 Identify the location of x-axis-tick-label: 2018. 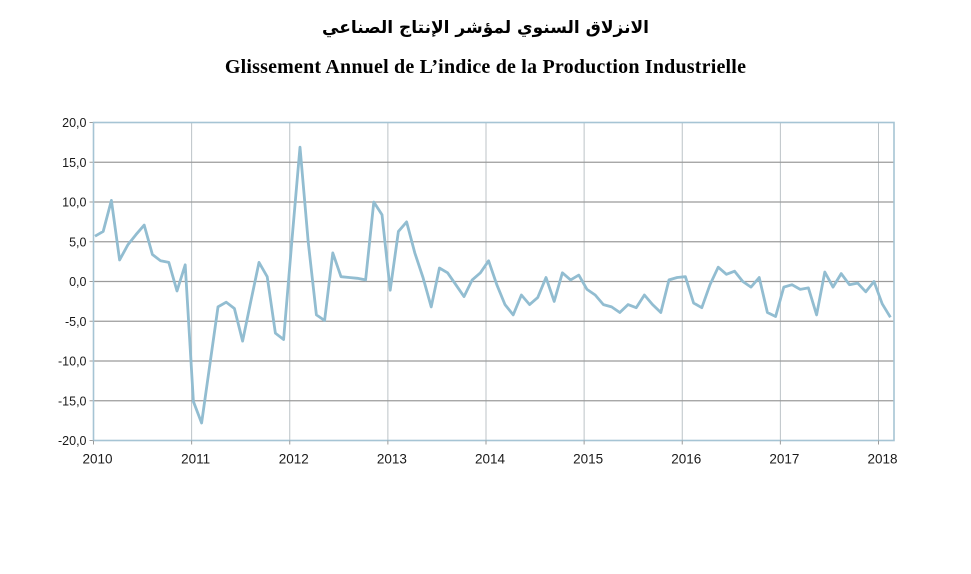
(882, 459).